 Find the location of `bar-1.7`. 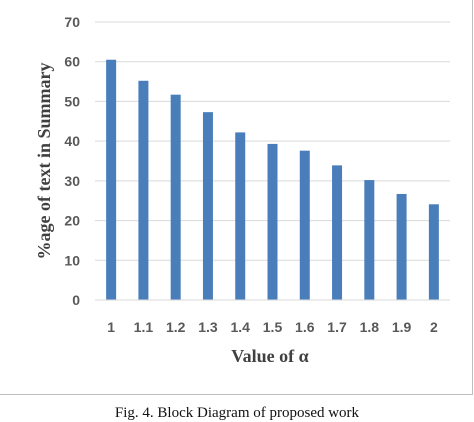

bar-1.7 is located at coordinates (337, 232).